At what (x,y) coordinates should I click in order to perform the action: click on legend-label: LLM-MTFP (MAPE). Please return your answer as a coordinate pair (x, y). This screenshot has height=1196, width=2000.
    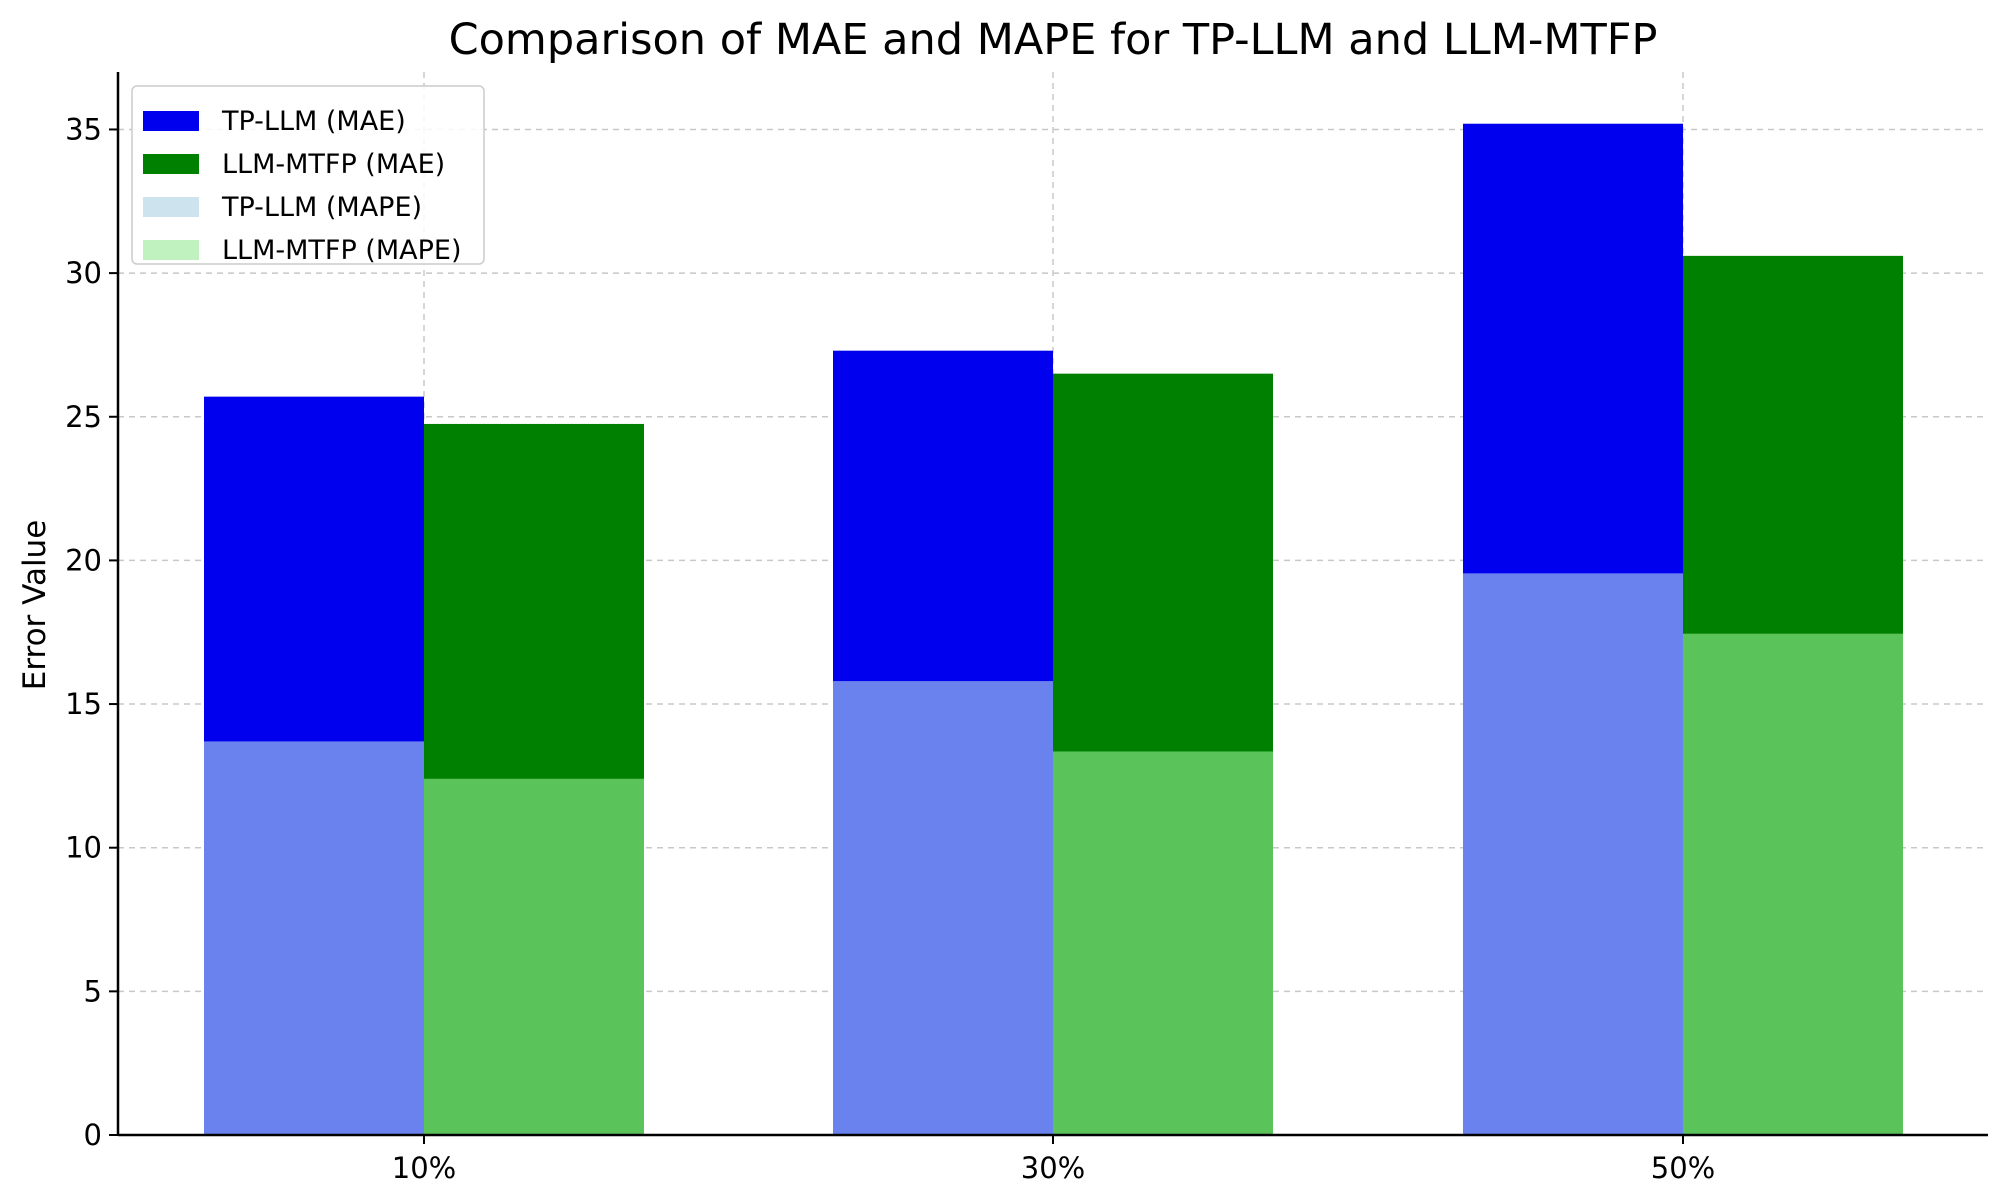
    Looking at the image, I should click on (341, 250).